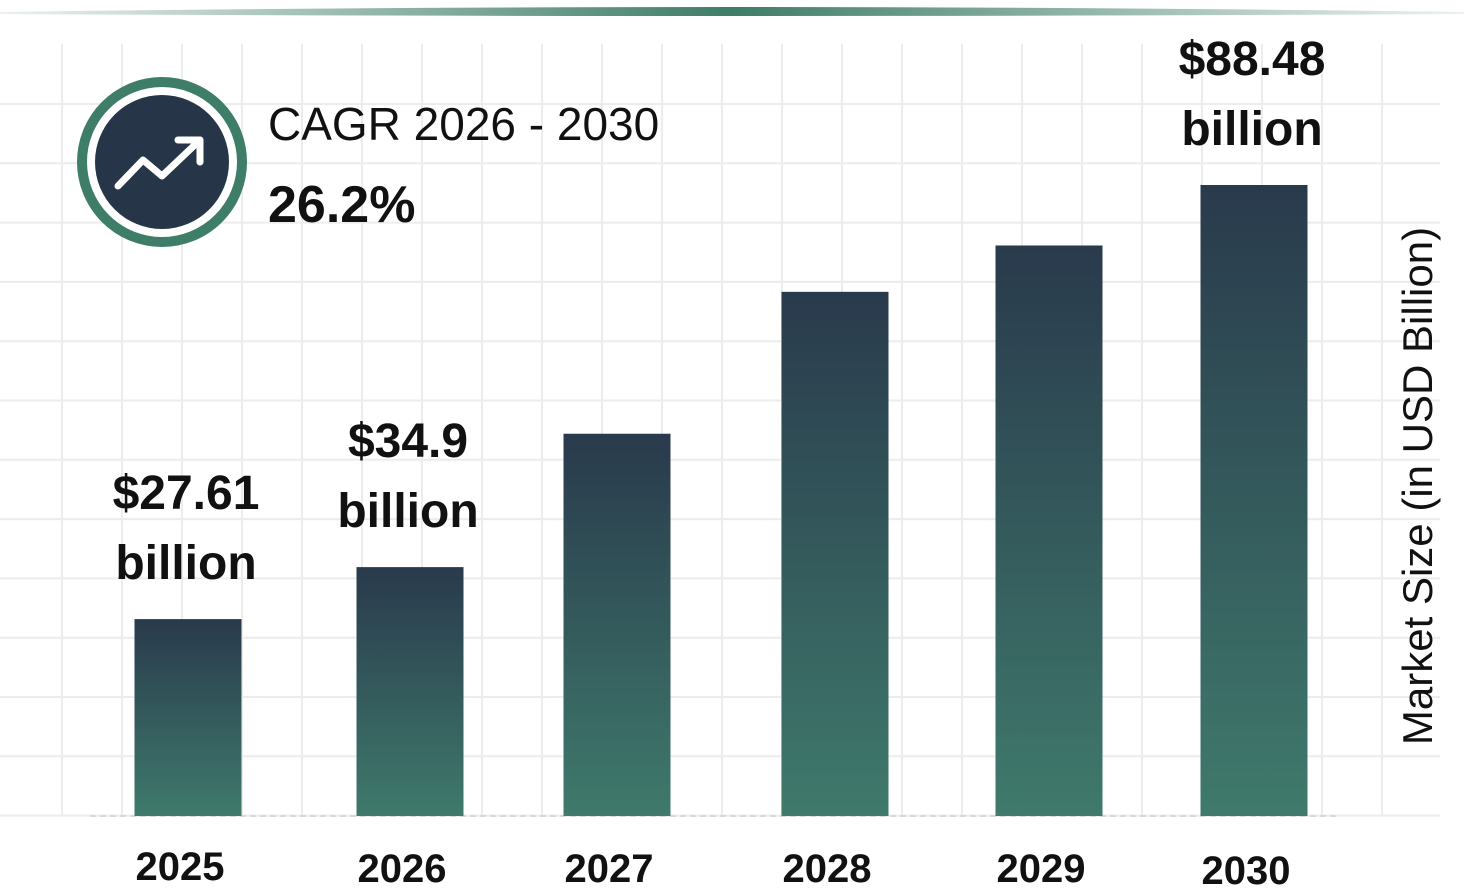 This screenshot has height=894, width=1464. I want to click on tick-label-2028: 2028, so click(827, 869).